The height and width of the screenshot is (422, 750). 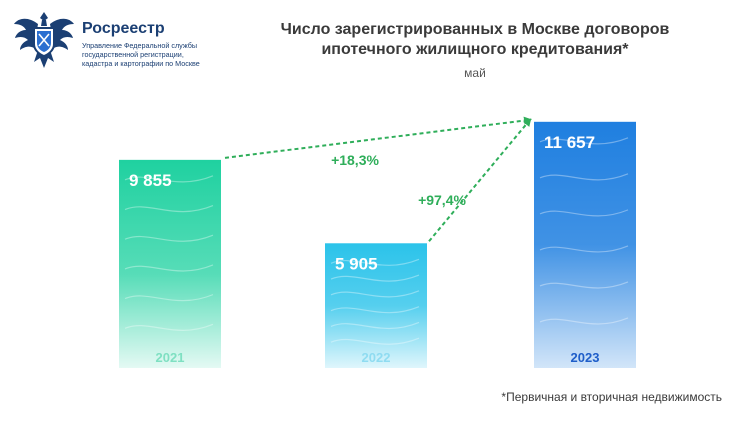 What do you see at coordinates (355, 160) in the screenshot?
I see `growth-annotation-1: +18,3%` at bounding box center [355, 160].